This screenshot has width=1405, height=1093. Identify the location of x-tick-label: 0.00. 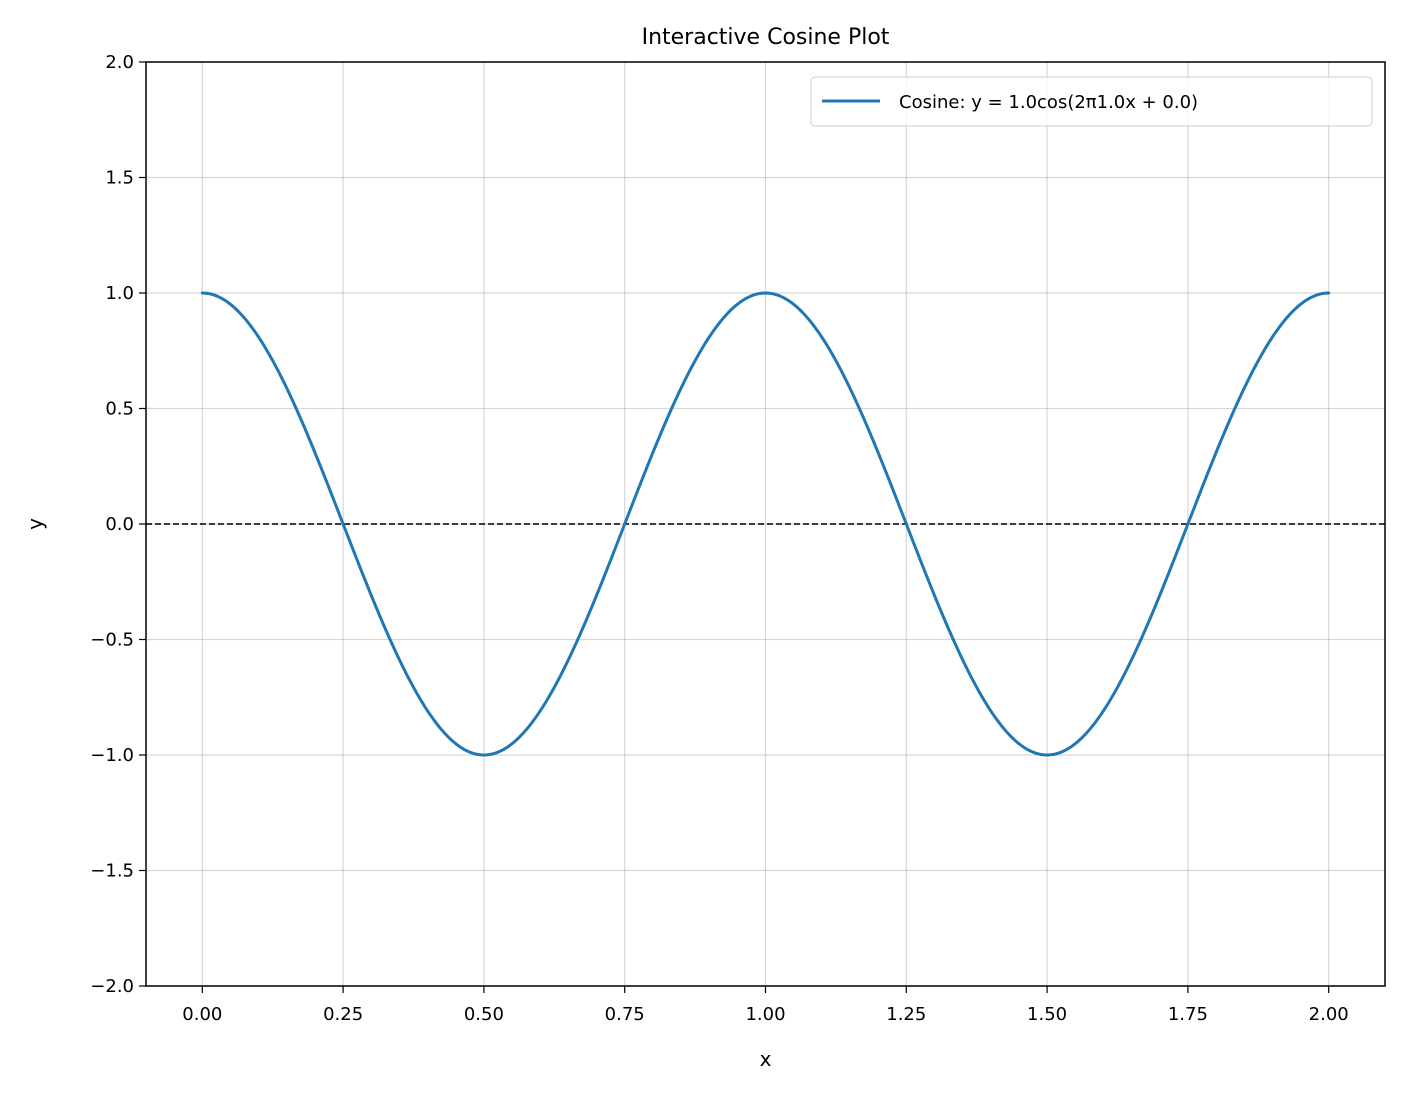
(202, 1014).